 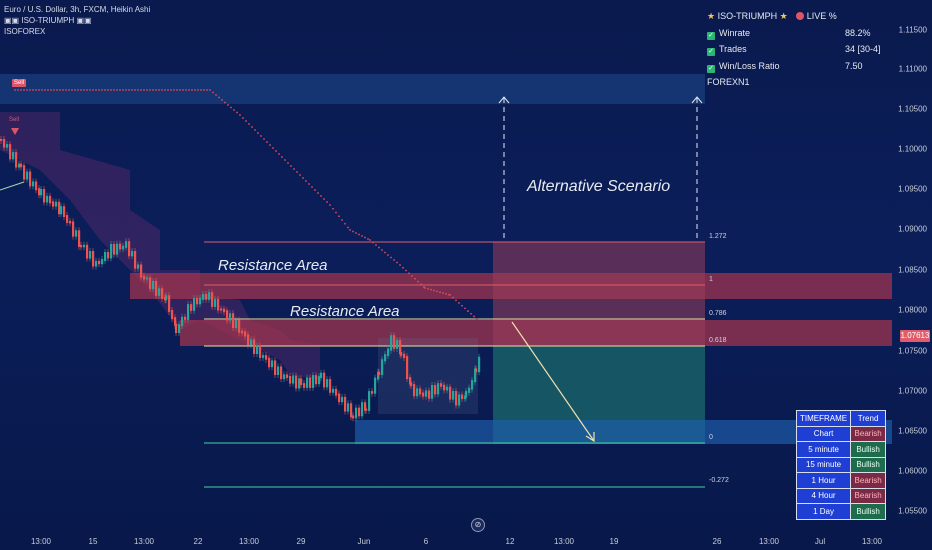 I want to click on resistance-area-text-upper: Resistance Area, so click(x=273, y=265).